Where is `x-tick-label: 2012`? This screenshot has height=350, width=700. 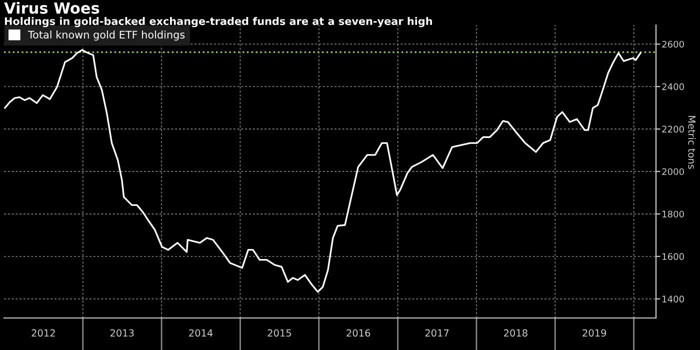
x-tick-label: 2012 is located at coordinates (43, 333).